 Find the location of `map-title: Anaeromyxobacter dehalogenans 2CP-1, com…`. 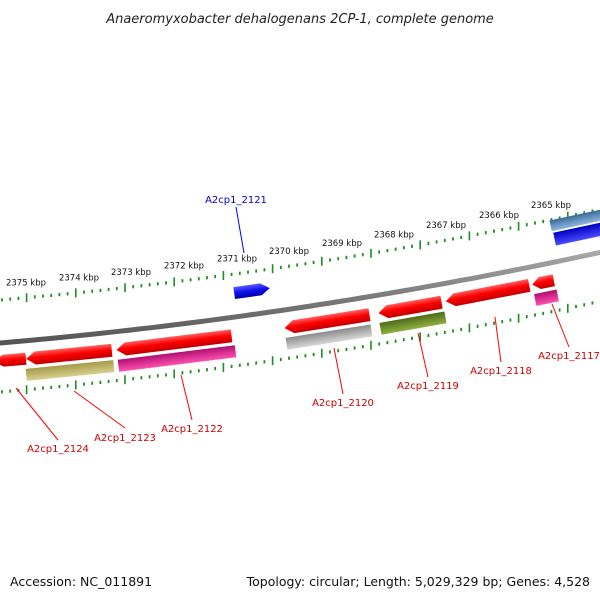

map-title: Anaeromyxobacter dehalogenans 2CP-1, com… is located at coordinates (299, 19).